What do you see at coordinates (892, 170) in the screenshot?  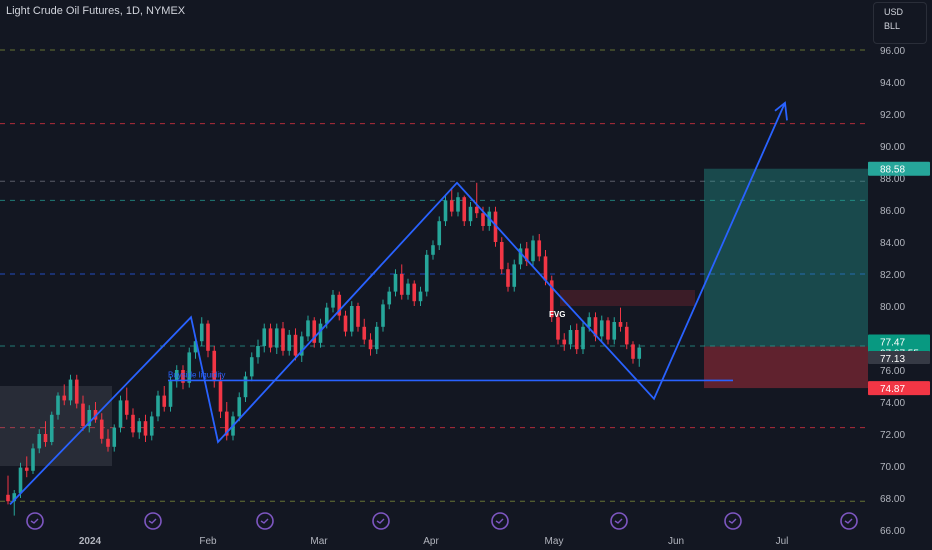 I see `price-tag-text-target-0: 88.58` at bounding box center [892, 170].